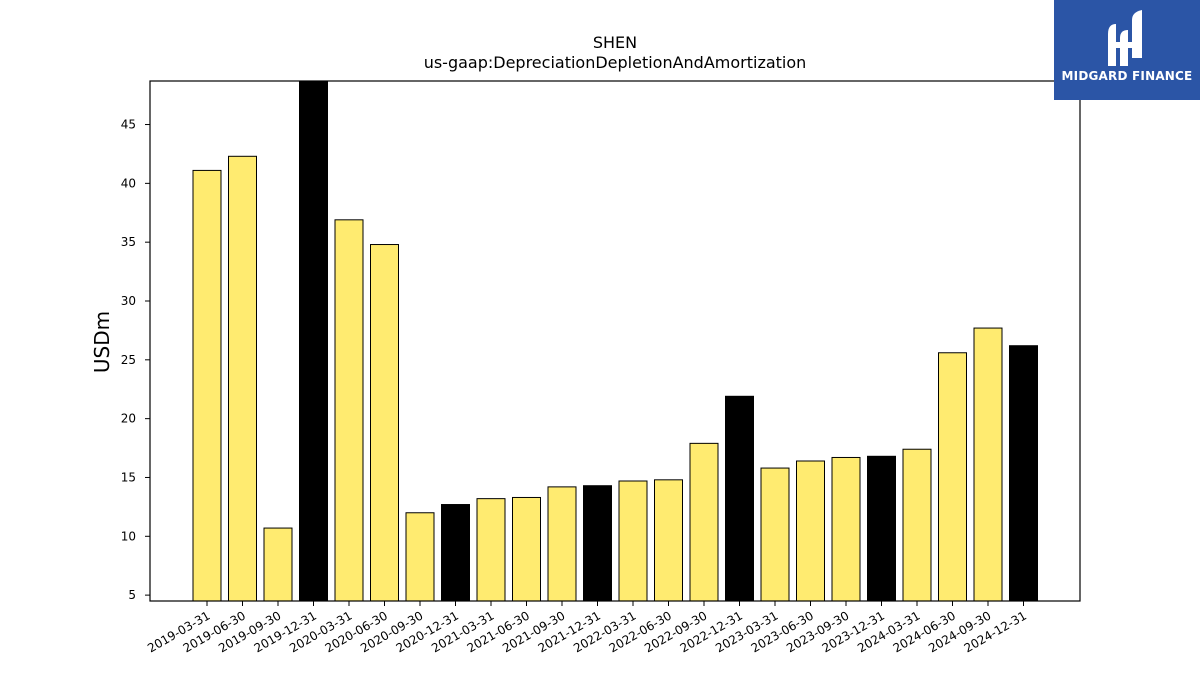  Describe the element at coordinates (128, 536) in the screenshot. I see `y-tick-label: 10` at that location.